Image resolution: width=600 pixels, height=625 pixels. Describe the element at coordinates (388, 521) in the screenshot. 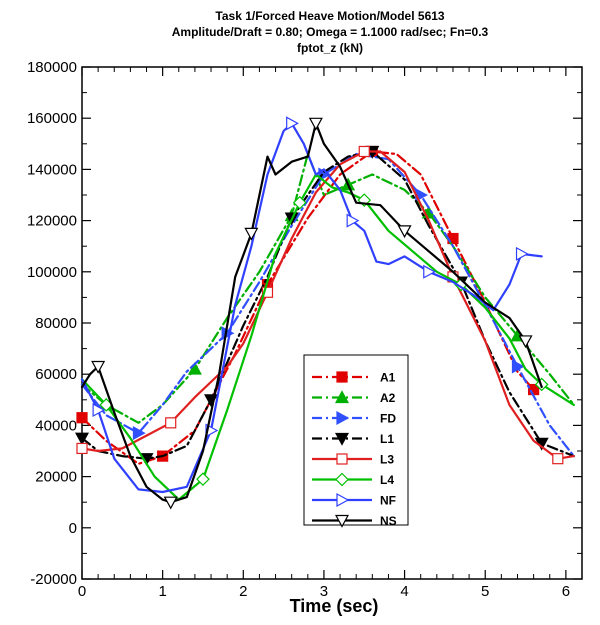

I see `legend-label-ns: NS` at that location.